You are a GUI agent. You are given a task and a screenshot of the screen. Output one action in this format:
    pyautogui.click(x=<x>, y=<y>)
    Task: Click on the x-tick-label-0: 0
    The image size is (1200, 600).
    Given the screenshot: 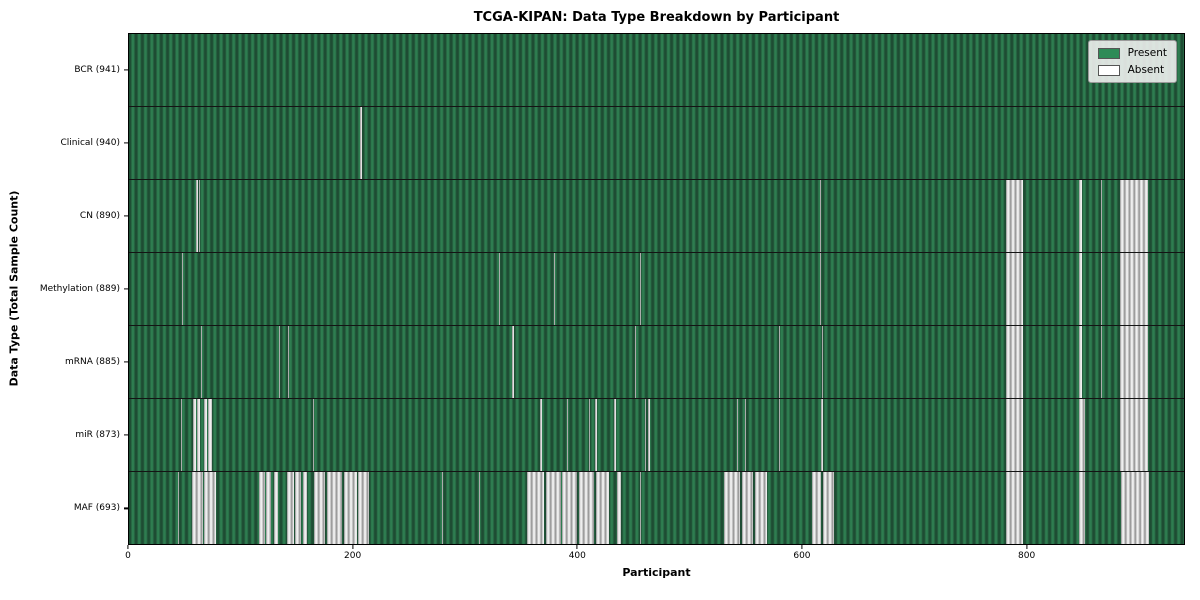 What is the action you would take?
    pyautogui.click(x=128, y=556)
    